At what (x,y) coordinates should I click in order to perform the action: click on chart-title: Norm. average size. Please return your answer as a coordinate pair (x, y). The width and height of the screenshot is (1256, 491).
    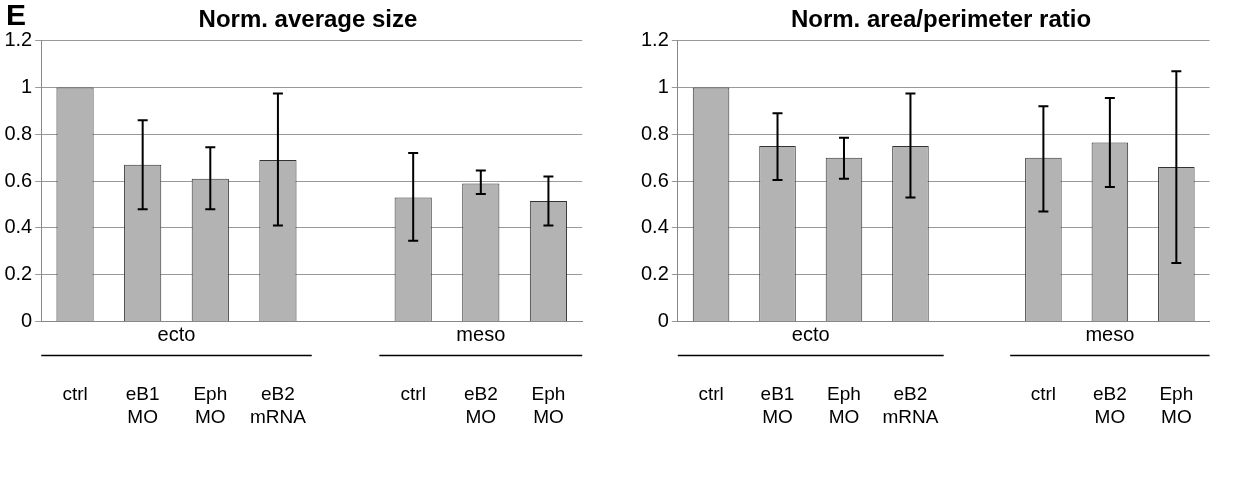
    Looking at the image, I should click on (308, 19).